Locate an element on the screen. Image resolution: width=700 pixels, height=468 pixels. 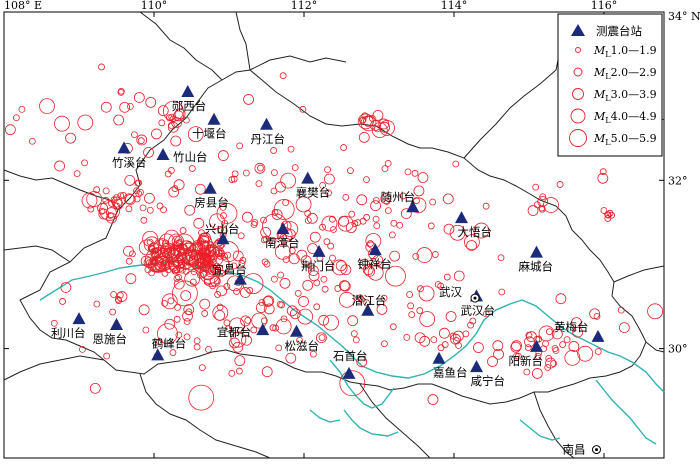
legend-magnitude-label: ML5.0—5.9 is located at coordinates (625, 139).